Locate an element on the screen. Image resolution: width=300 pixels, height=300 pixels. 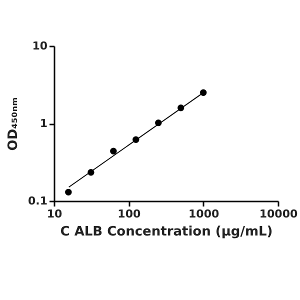
y-tick-label: 0.1 is located at coordinates (38, 201).